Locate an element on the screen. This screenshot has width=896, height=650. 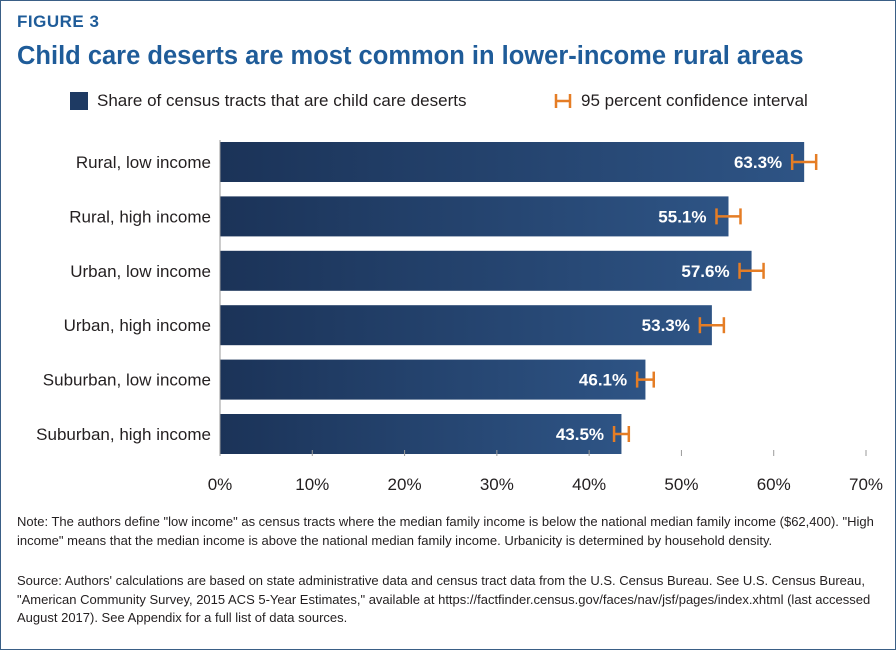
category-label: Urban, high income is located at coordinates (137, 325).